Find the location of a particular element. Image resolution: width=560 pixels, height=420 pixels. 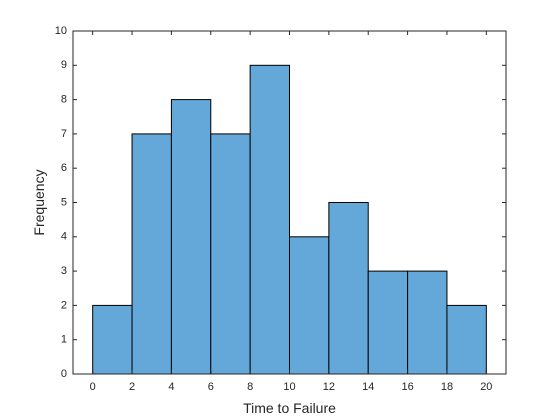

x-tick-label: 2 is located at coordinates (132, 387).